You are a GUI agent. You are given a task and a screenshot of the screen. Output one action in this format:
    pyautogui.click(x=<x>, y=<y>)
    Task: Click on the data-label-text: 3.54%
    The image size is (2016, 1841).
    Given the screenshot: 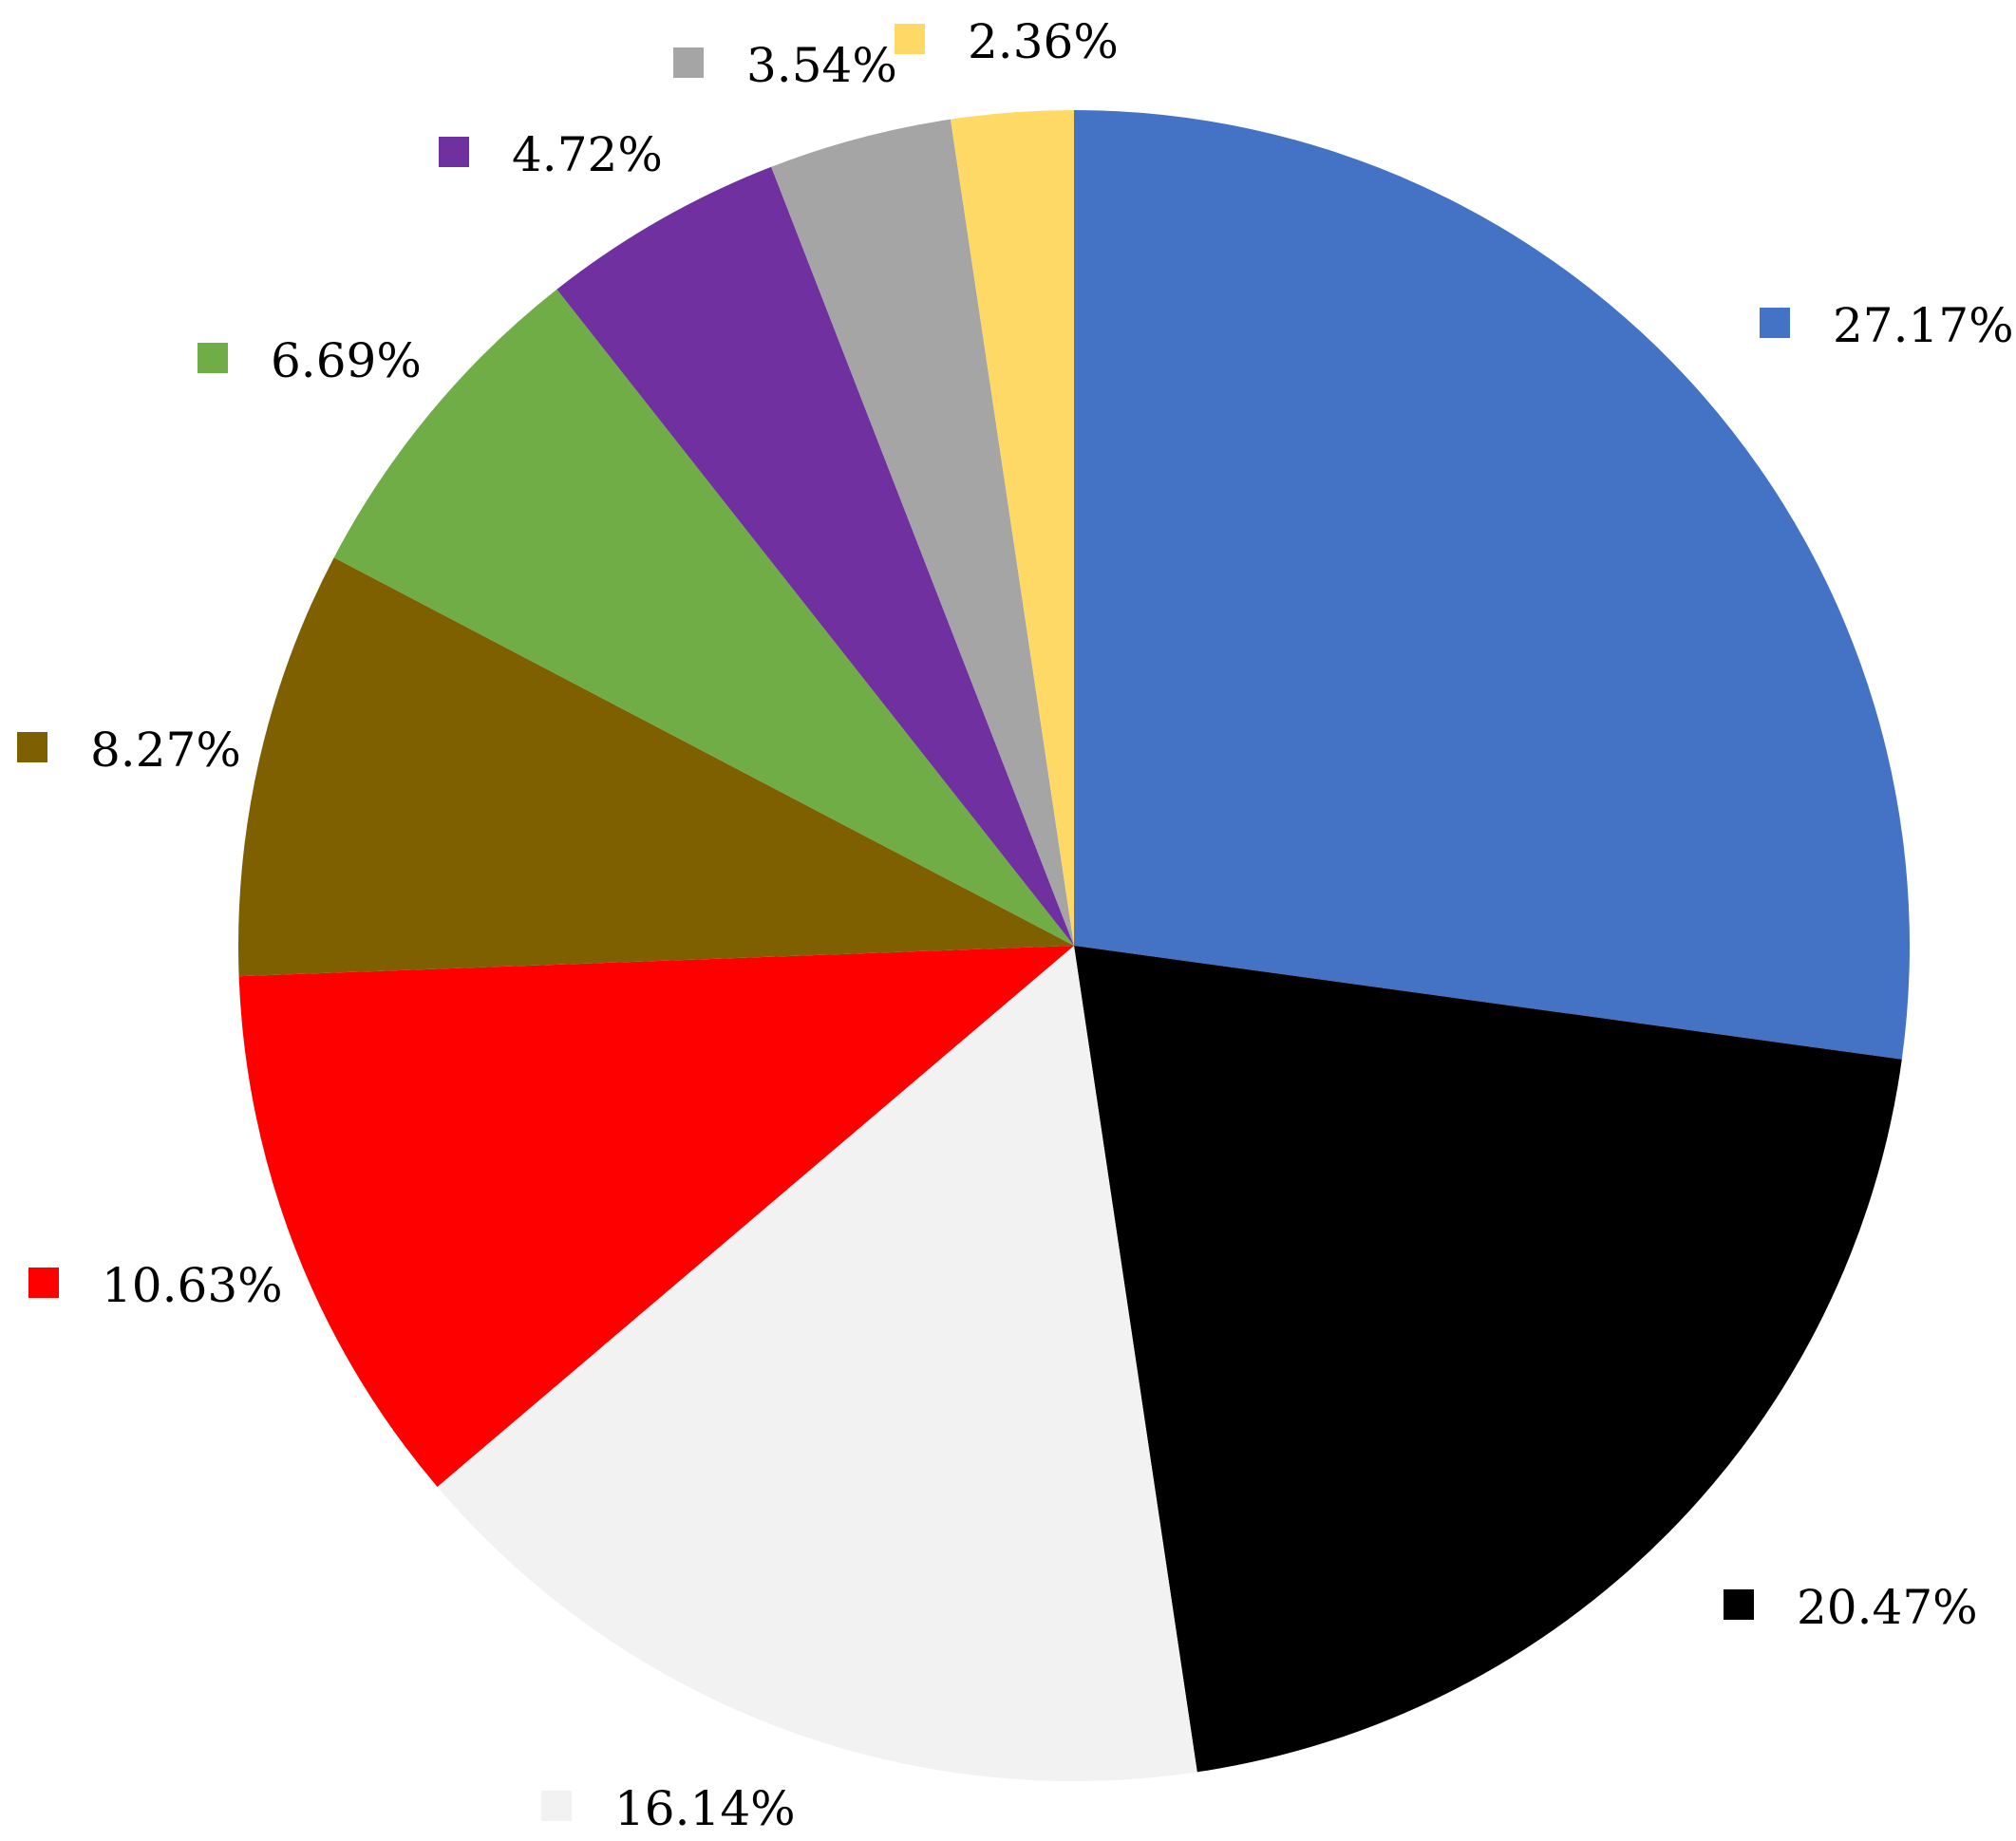 What is the action you would take?
    pyautogui.click(x=821, y=65)
    